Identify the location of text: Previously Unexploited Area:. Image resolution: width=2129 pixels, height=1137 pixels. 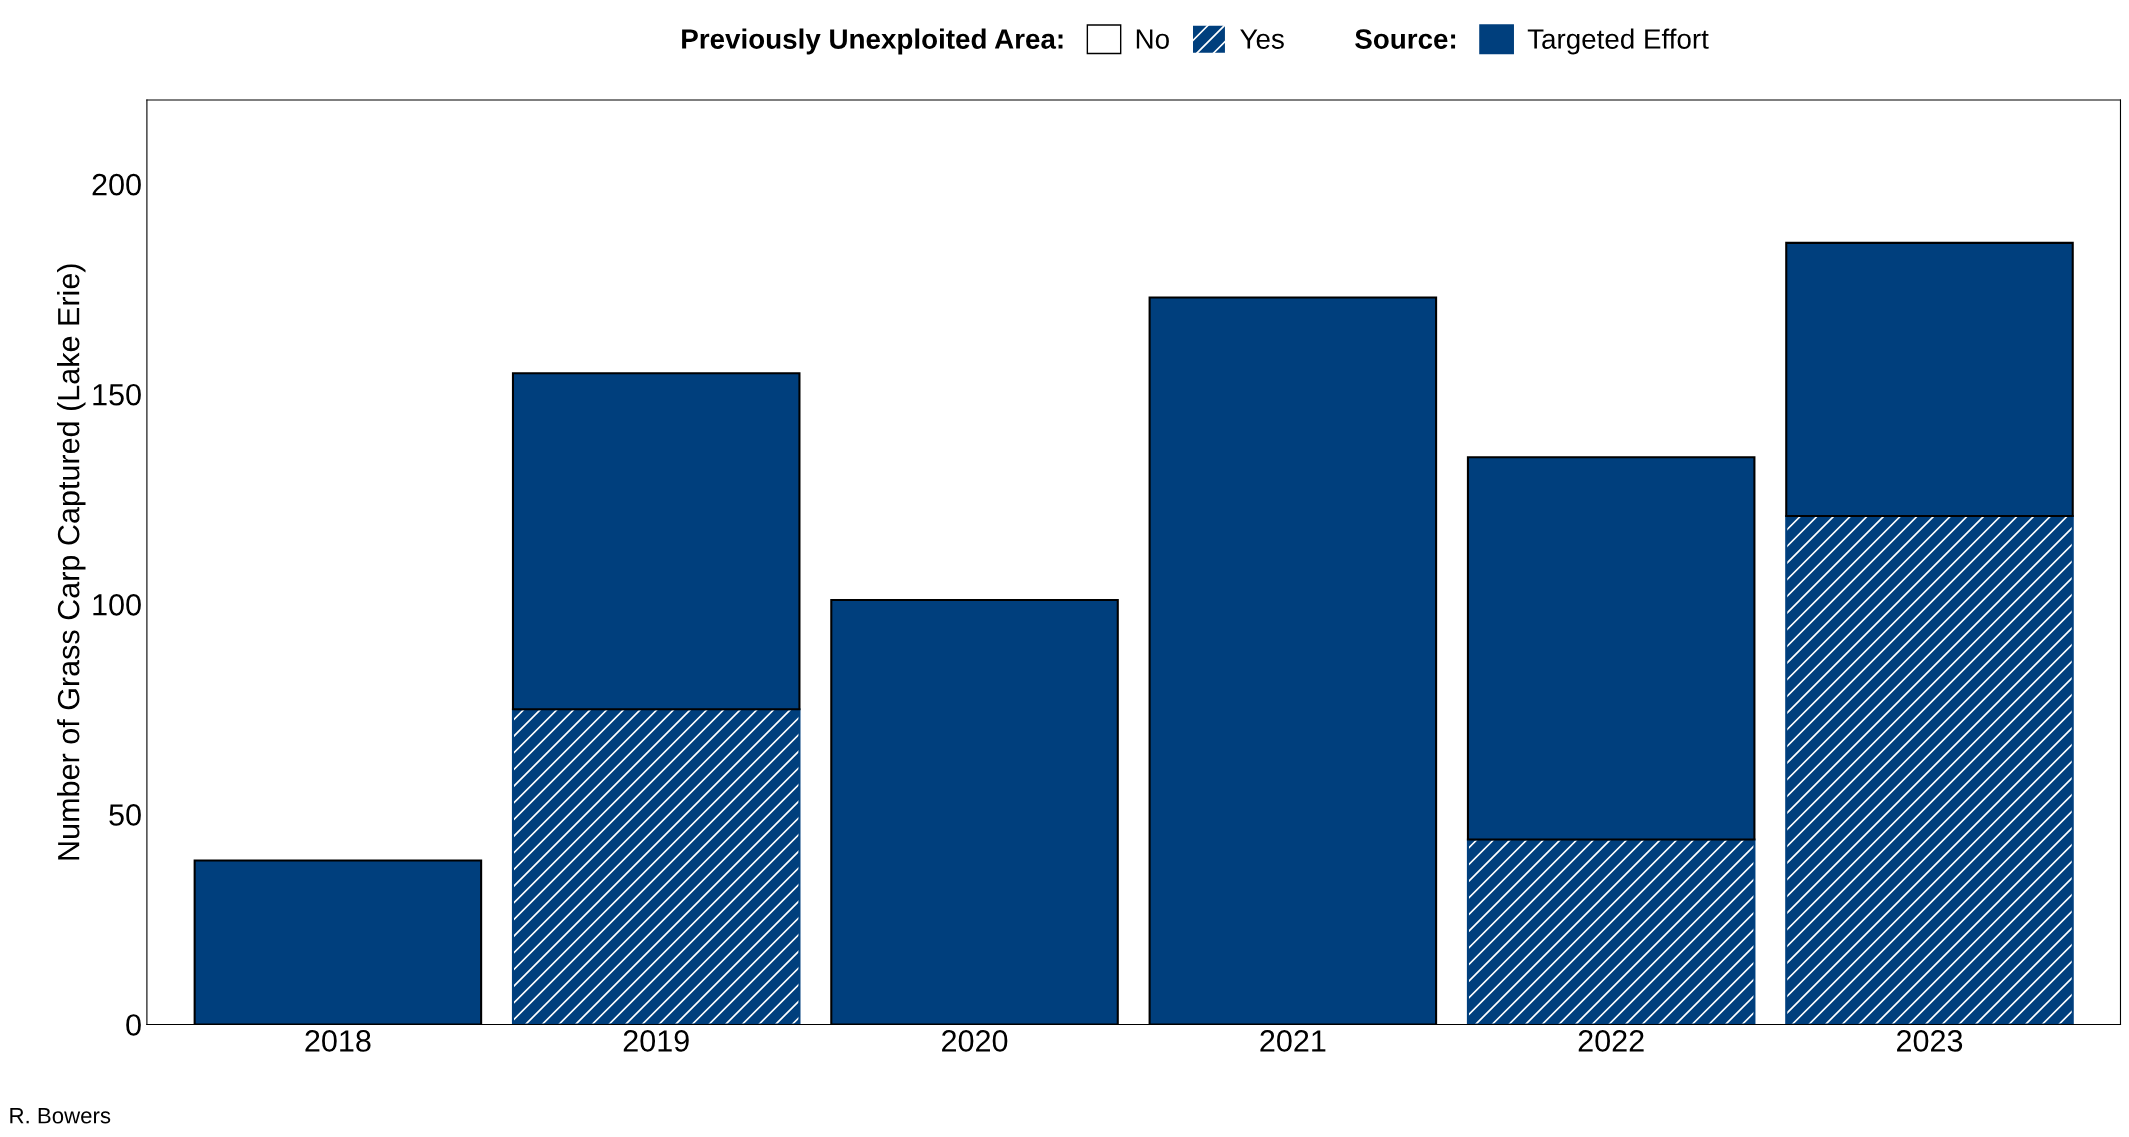
(872, 41).